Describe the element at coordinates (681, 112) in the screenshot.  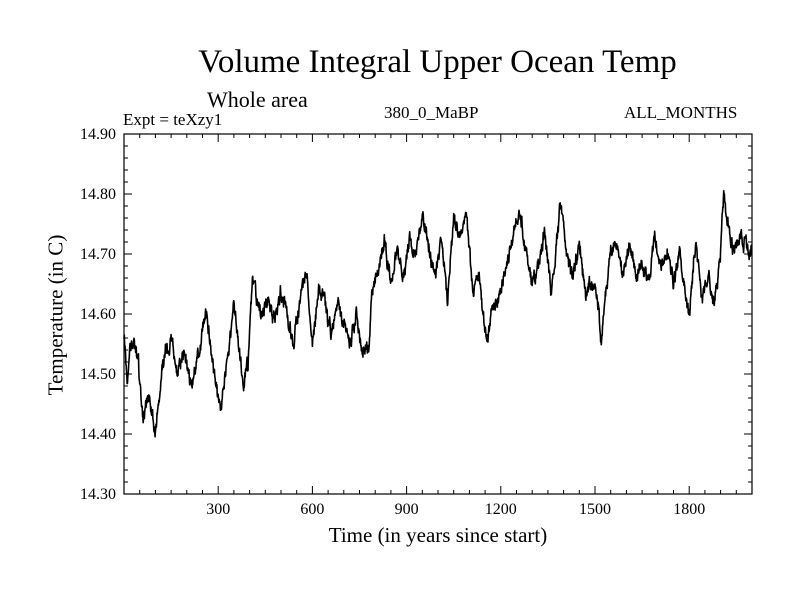
I see `season-label: ALL_MONTHS` at that location.